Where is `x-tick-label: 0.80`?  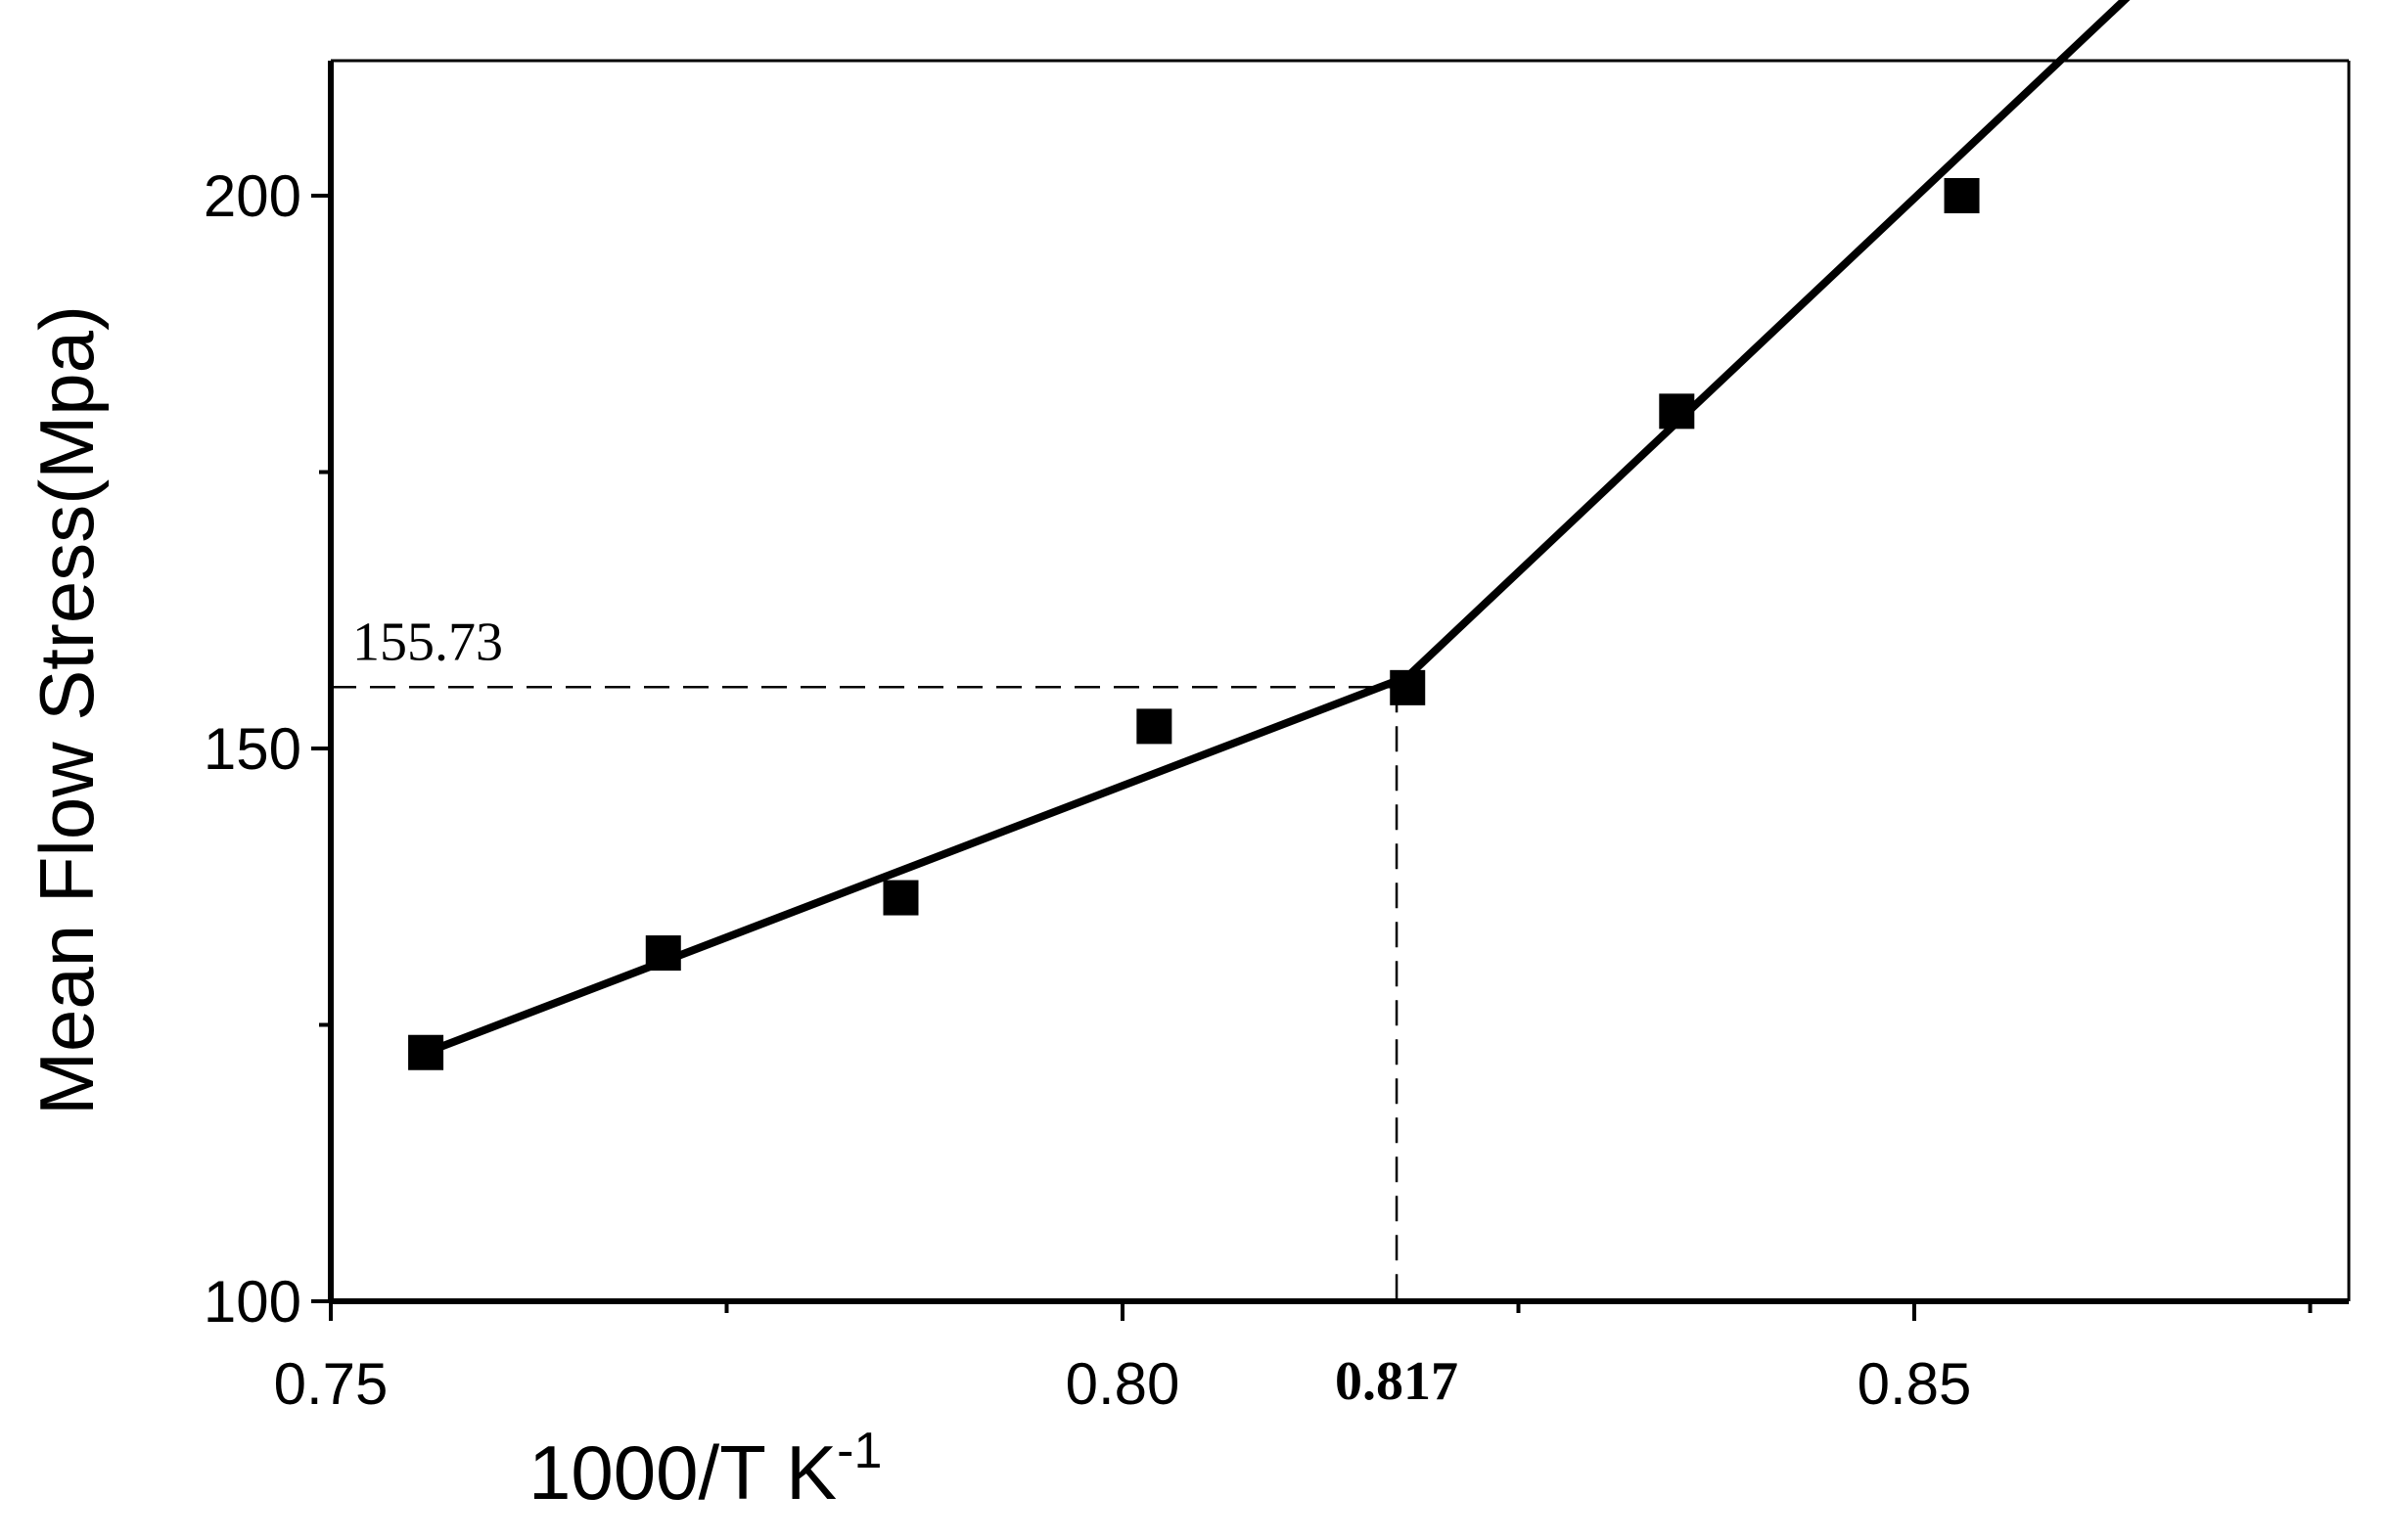
x-tick-label: 0.80 is located at coordinates (1123, 1384).